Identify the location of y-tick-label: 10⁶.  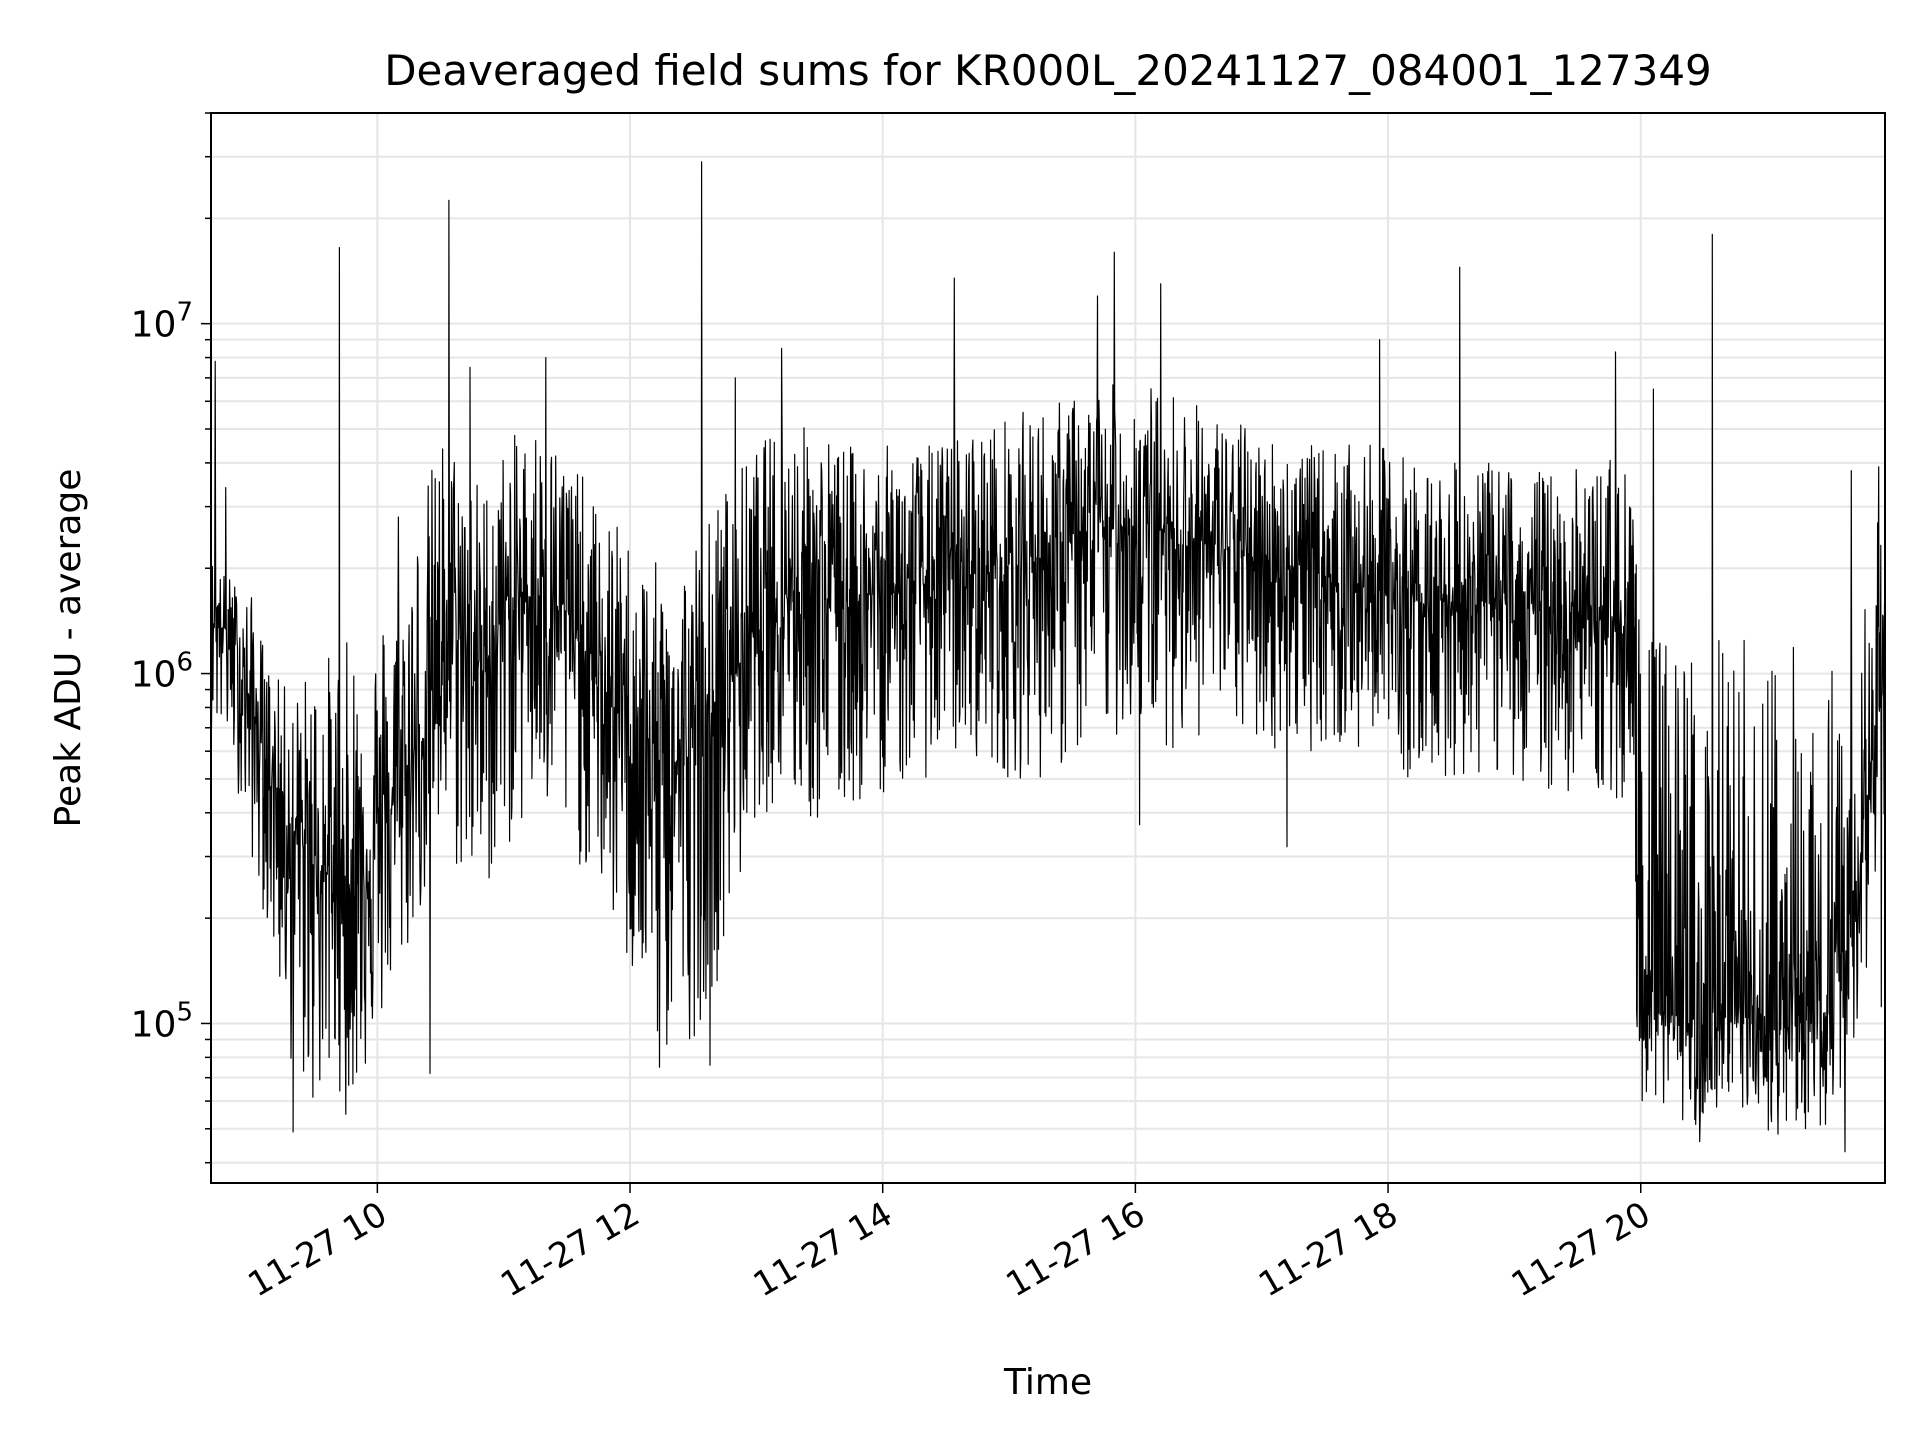
(162, 672).